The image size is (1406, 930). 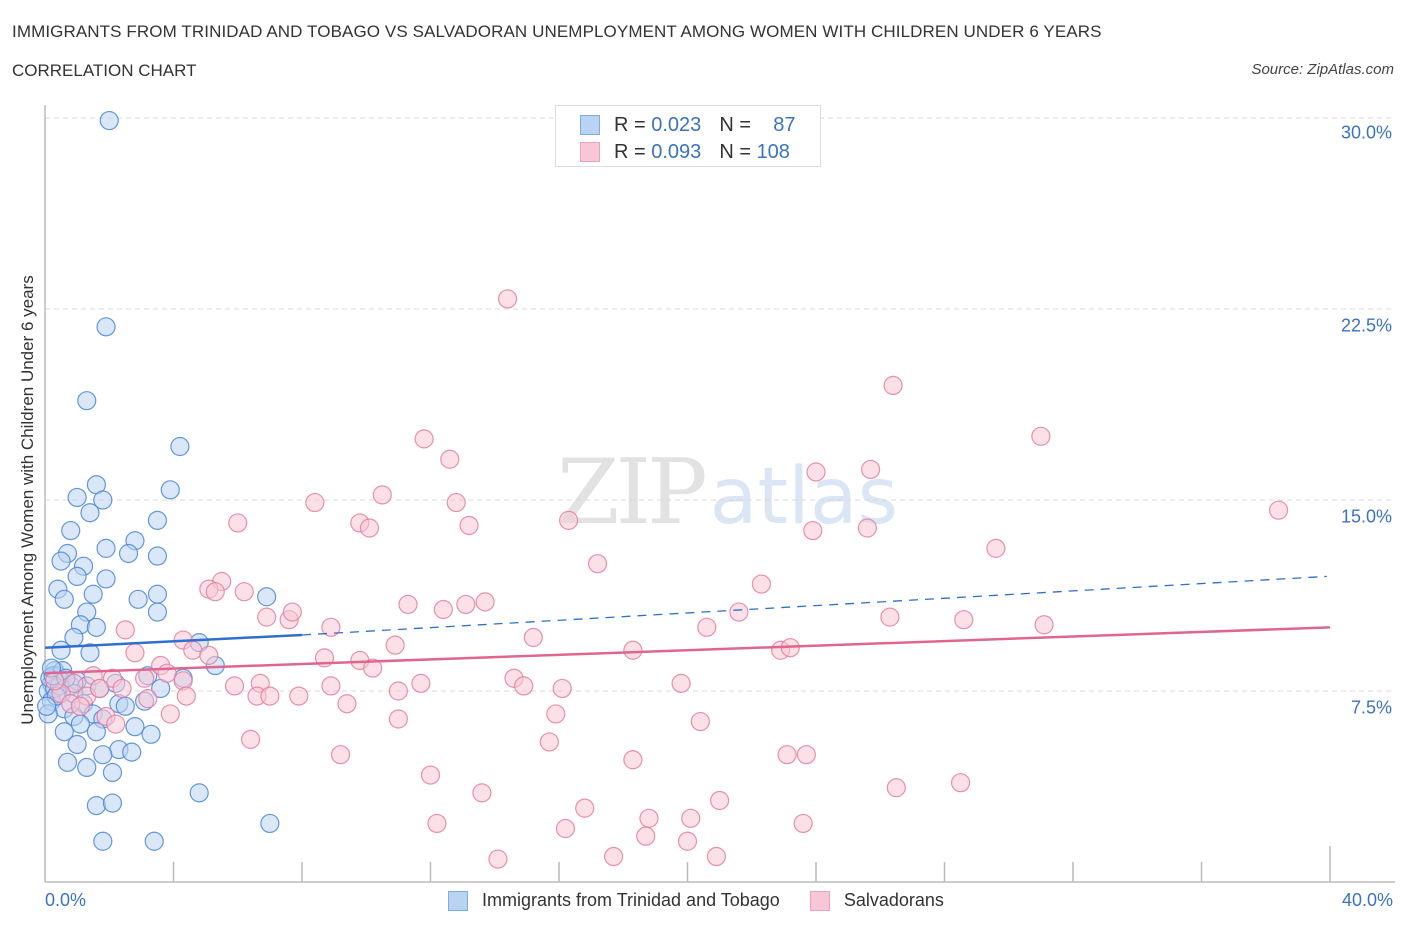 What do you see at coordinates (676, 124) in the screenshot?
I see `r-value: 0.023` at bounding box center [676, 124].